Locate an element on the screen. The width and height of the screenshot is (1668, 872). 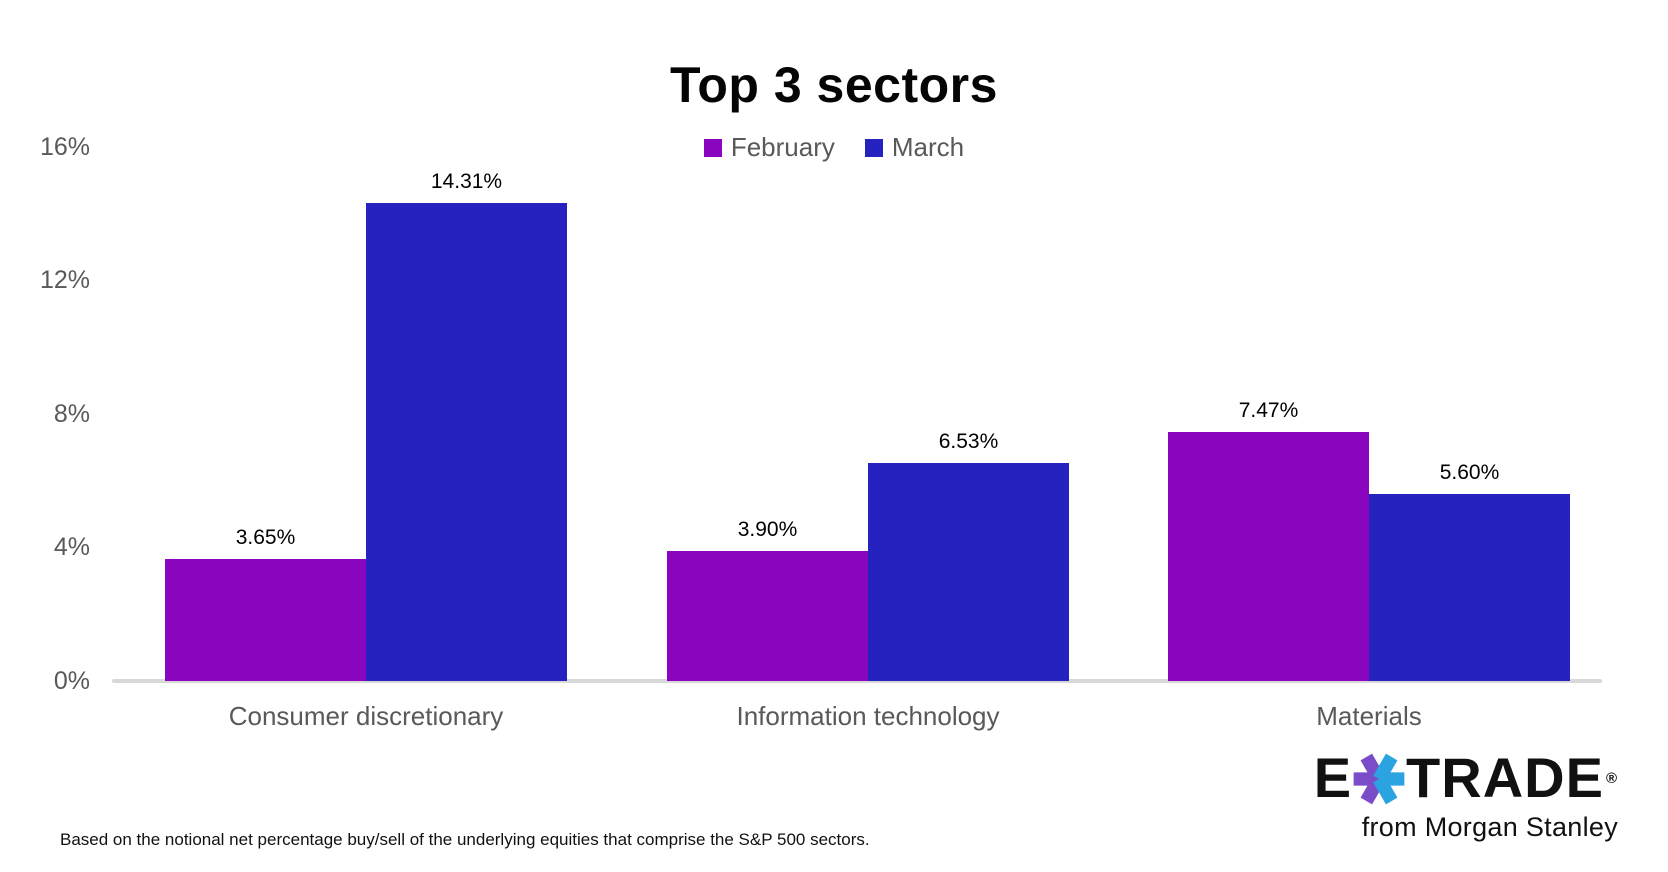
legend-item: February is located at coordinates (769, 147).